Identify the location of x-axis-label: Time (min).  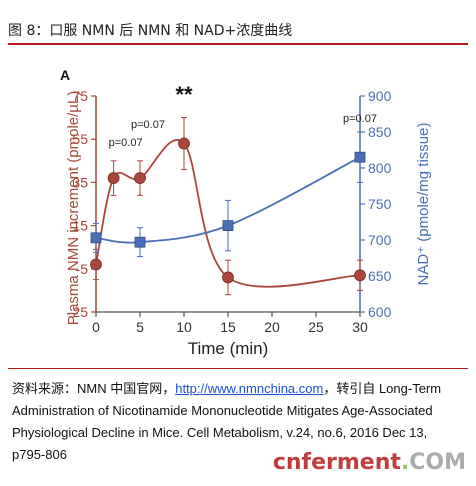
(228, 348).